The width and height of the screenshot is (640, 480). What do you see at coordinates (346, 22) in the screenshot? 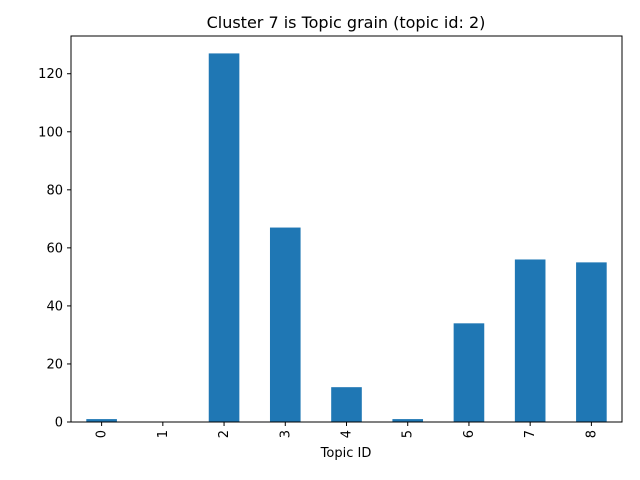
I see `chart-title: Cluster 7 is Topic grain (topic id: 2)` at bounding box center [346, 22].